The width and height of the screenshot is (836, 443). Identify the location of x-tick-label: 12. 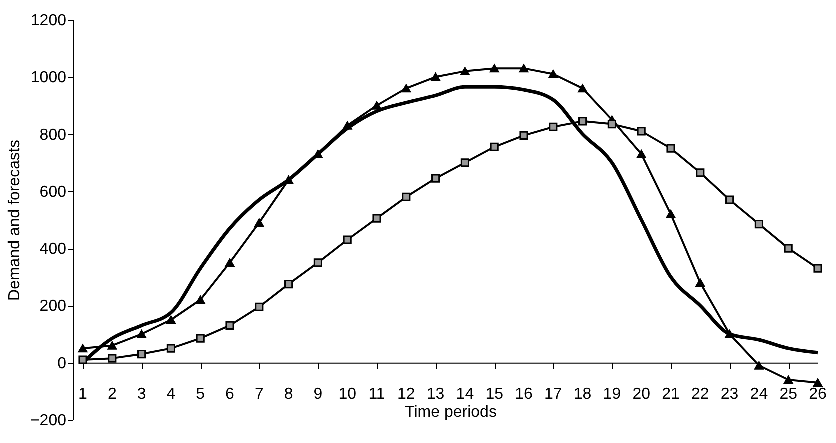
(407, 394).